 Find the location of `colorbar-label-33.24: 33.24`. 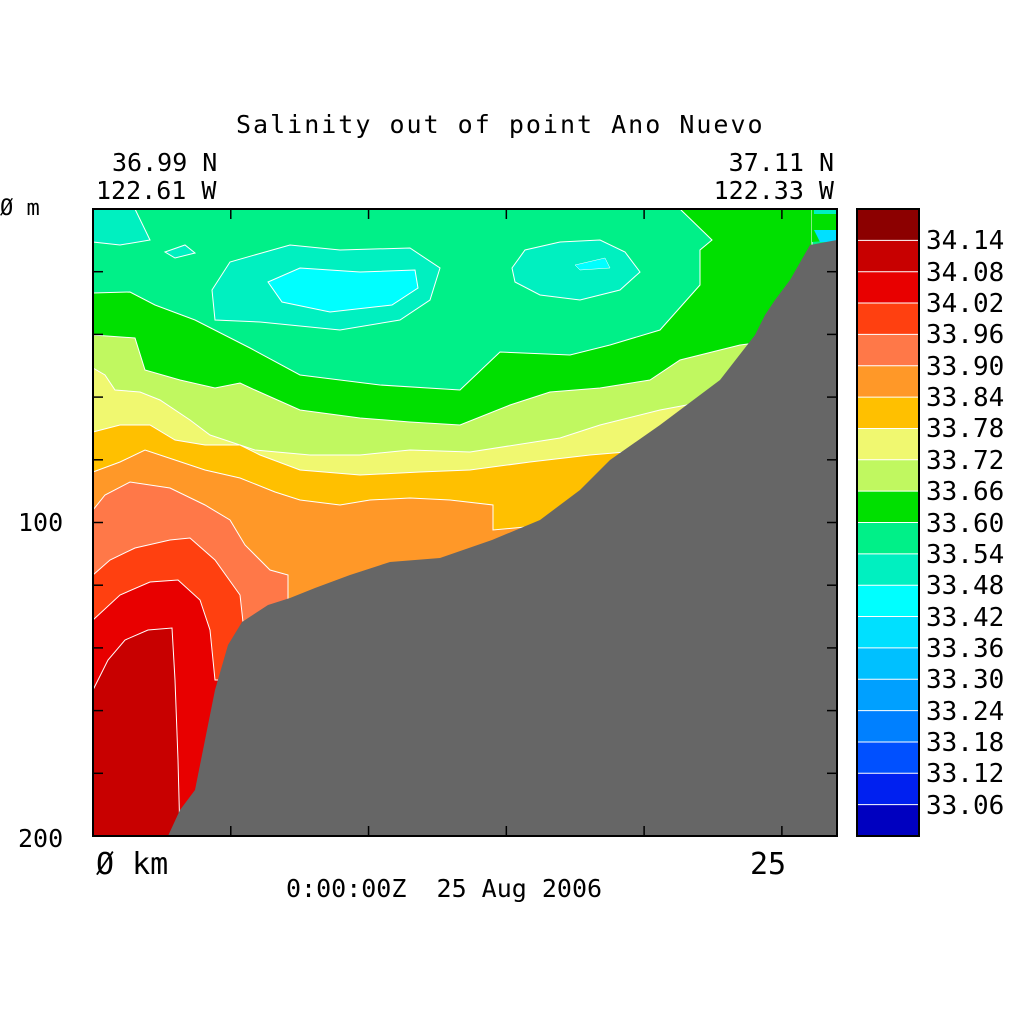

colorbar-label-33.24: 33.24 is located at coordinates (965, 711).